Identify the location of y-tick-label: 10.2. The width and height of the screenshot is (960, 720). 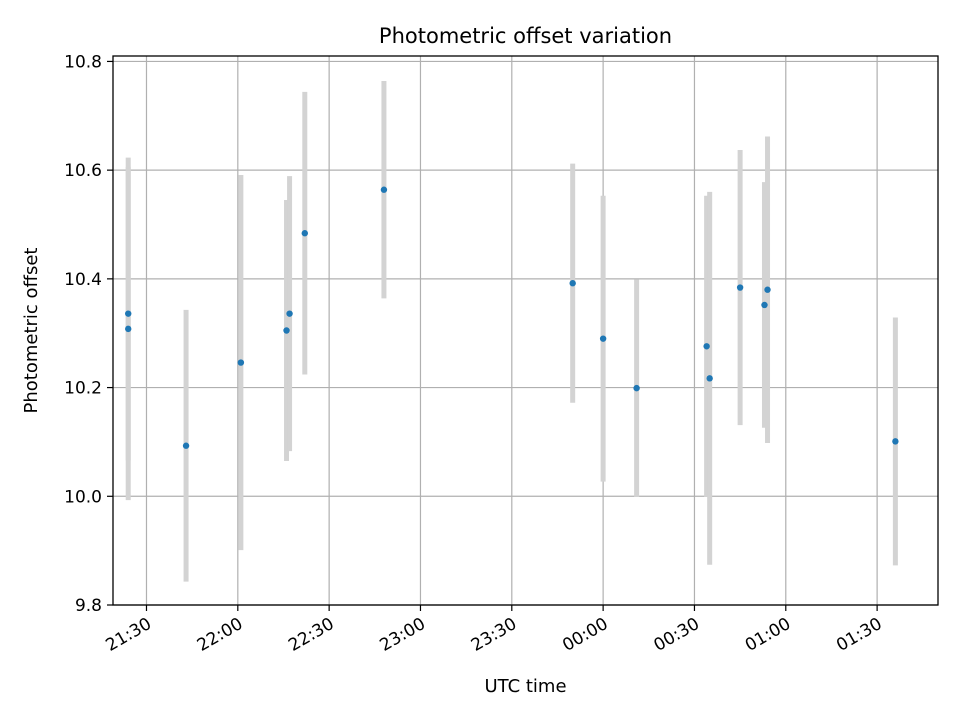
(83, 389).